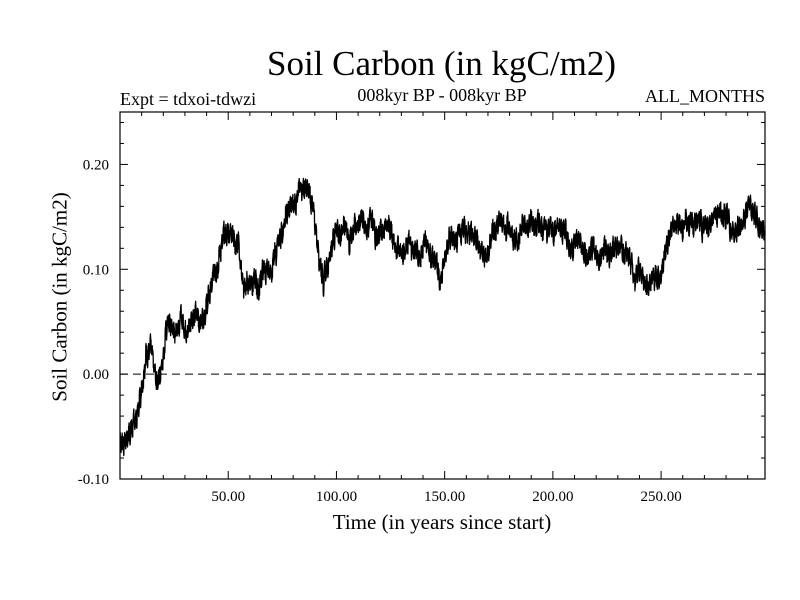 The width and height of the screenshot is (800, 600). I want to click on y-tick-label: 0.20, so click(96, 165).